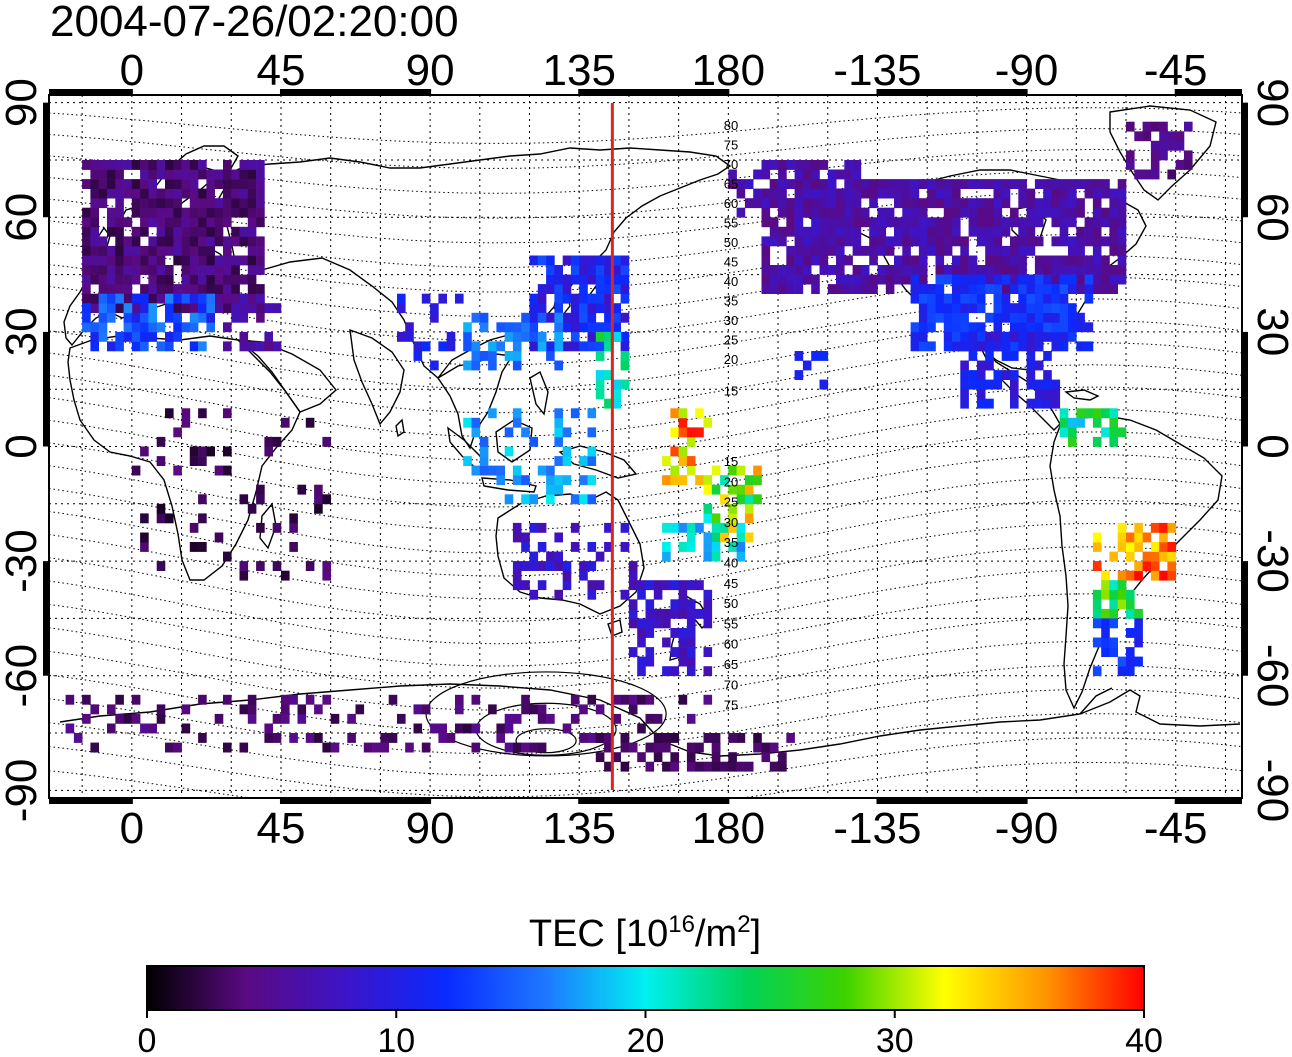 This screenshot has height=1057, width=1292. I want to click on map-title: 2004-07-26/02:20:00, so click(254, 23).